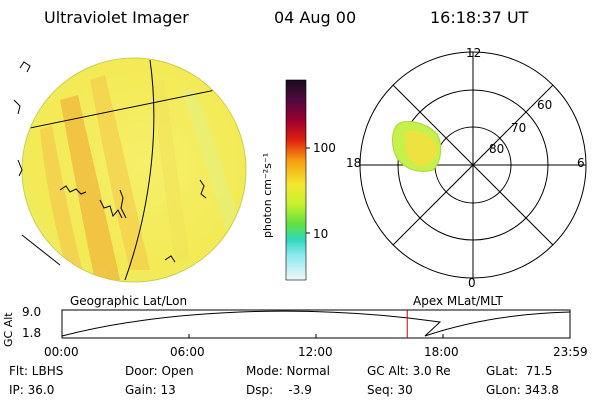  I want to click on timeline-xtick-0000: 00:00, so click(61, 352).